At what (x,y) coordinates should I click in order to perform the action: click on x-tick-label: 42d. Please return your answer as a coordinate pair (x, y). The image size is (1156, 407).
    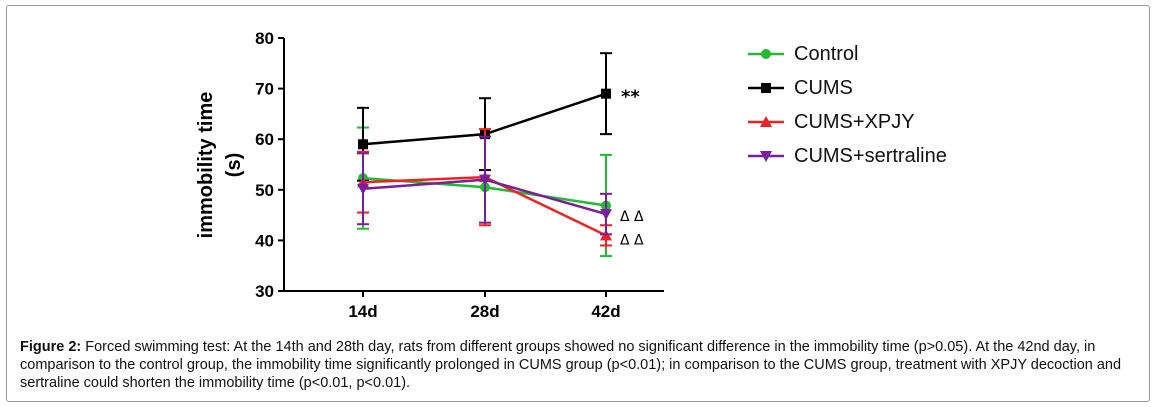
    Looking at the image, I should click on (605, 311).